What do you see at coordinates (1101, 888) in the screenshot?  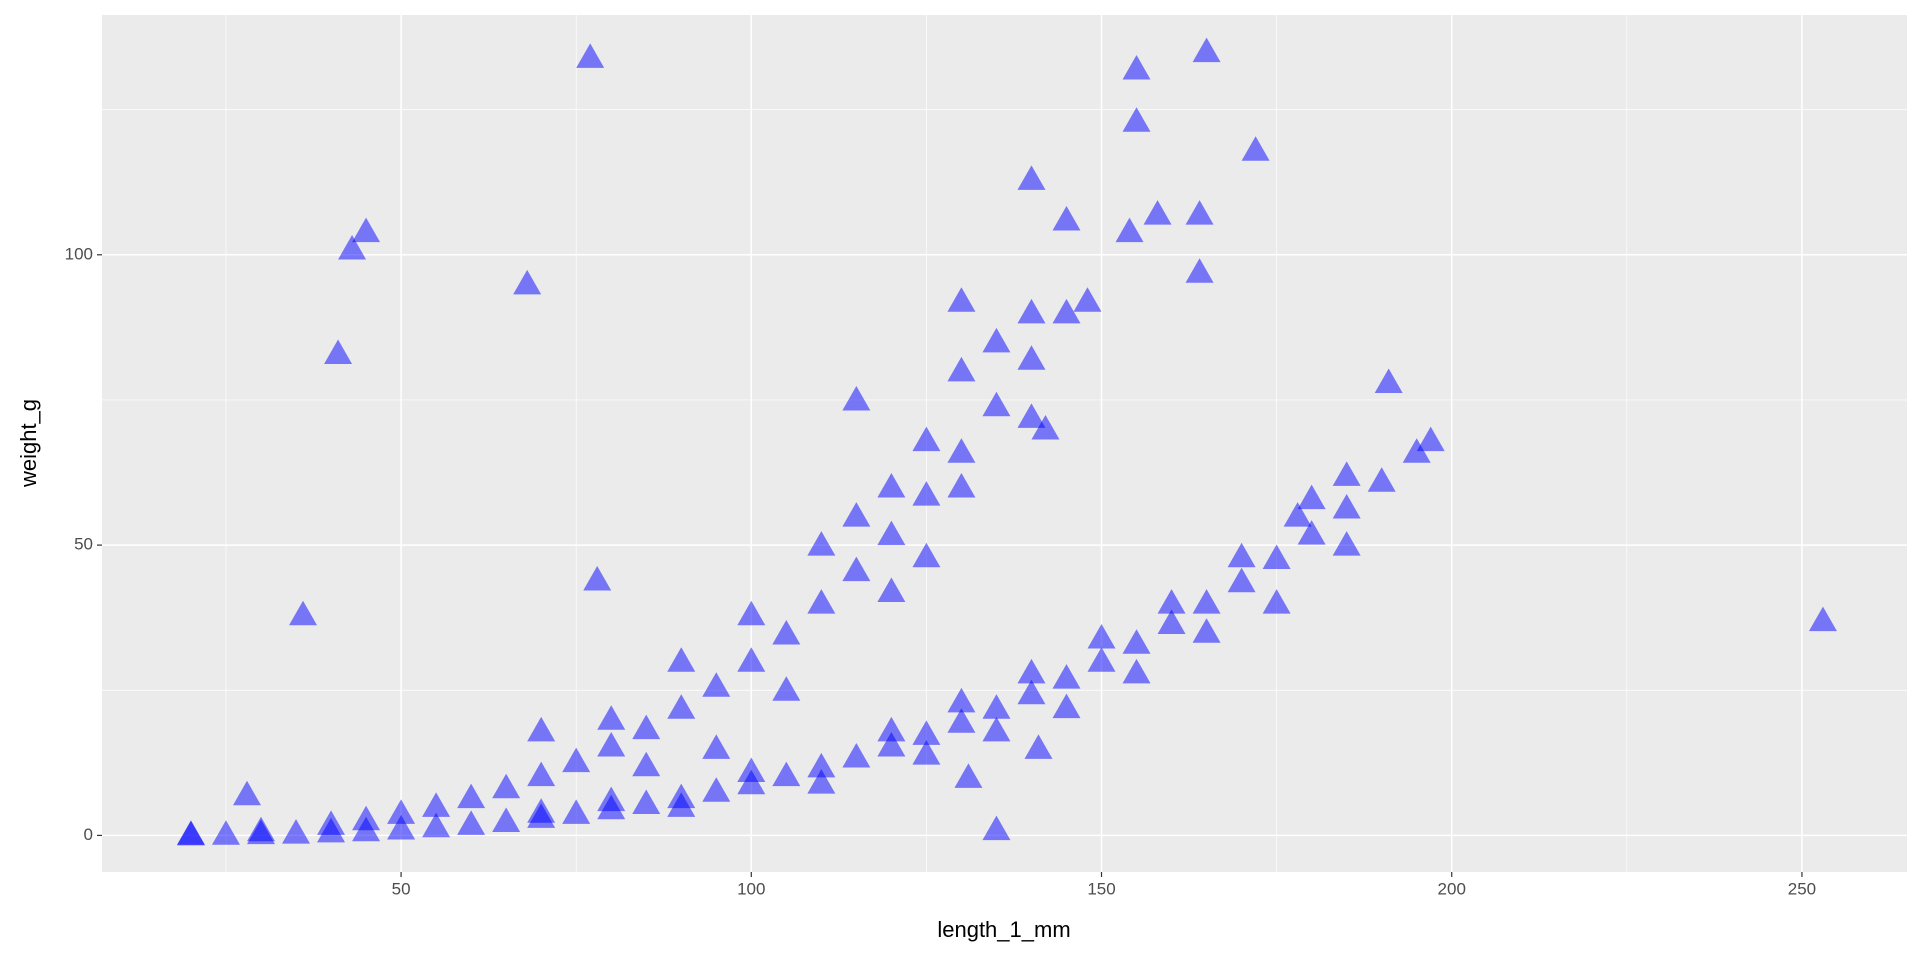 I see `x-tick-label: 150` at bounding box center [1101, 888].